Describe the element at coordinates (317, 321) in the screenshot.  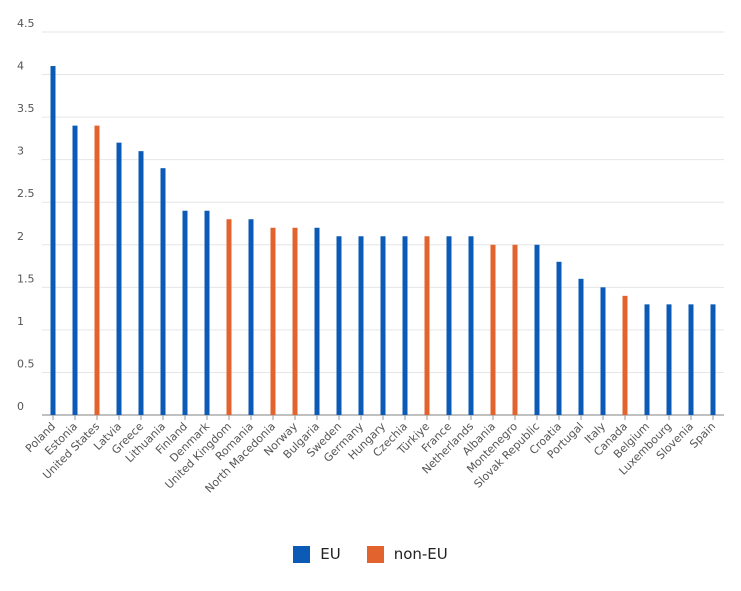
I see `bar-bulgaria` at that location.